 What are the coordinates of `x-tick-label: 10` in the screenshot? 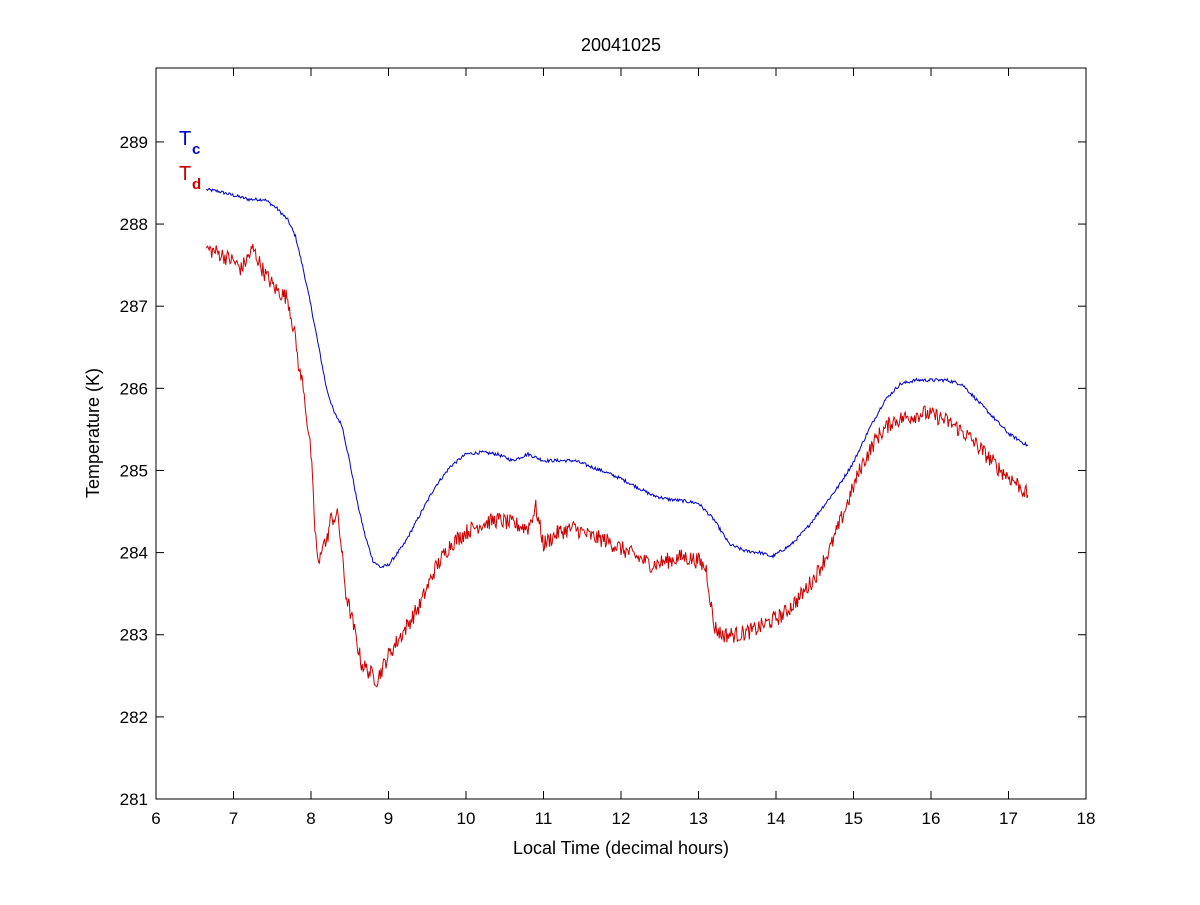 It's located at (466, 818).